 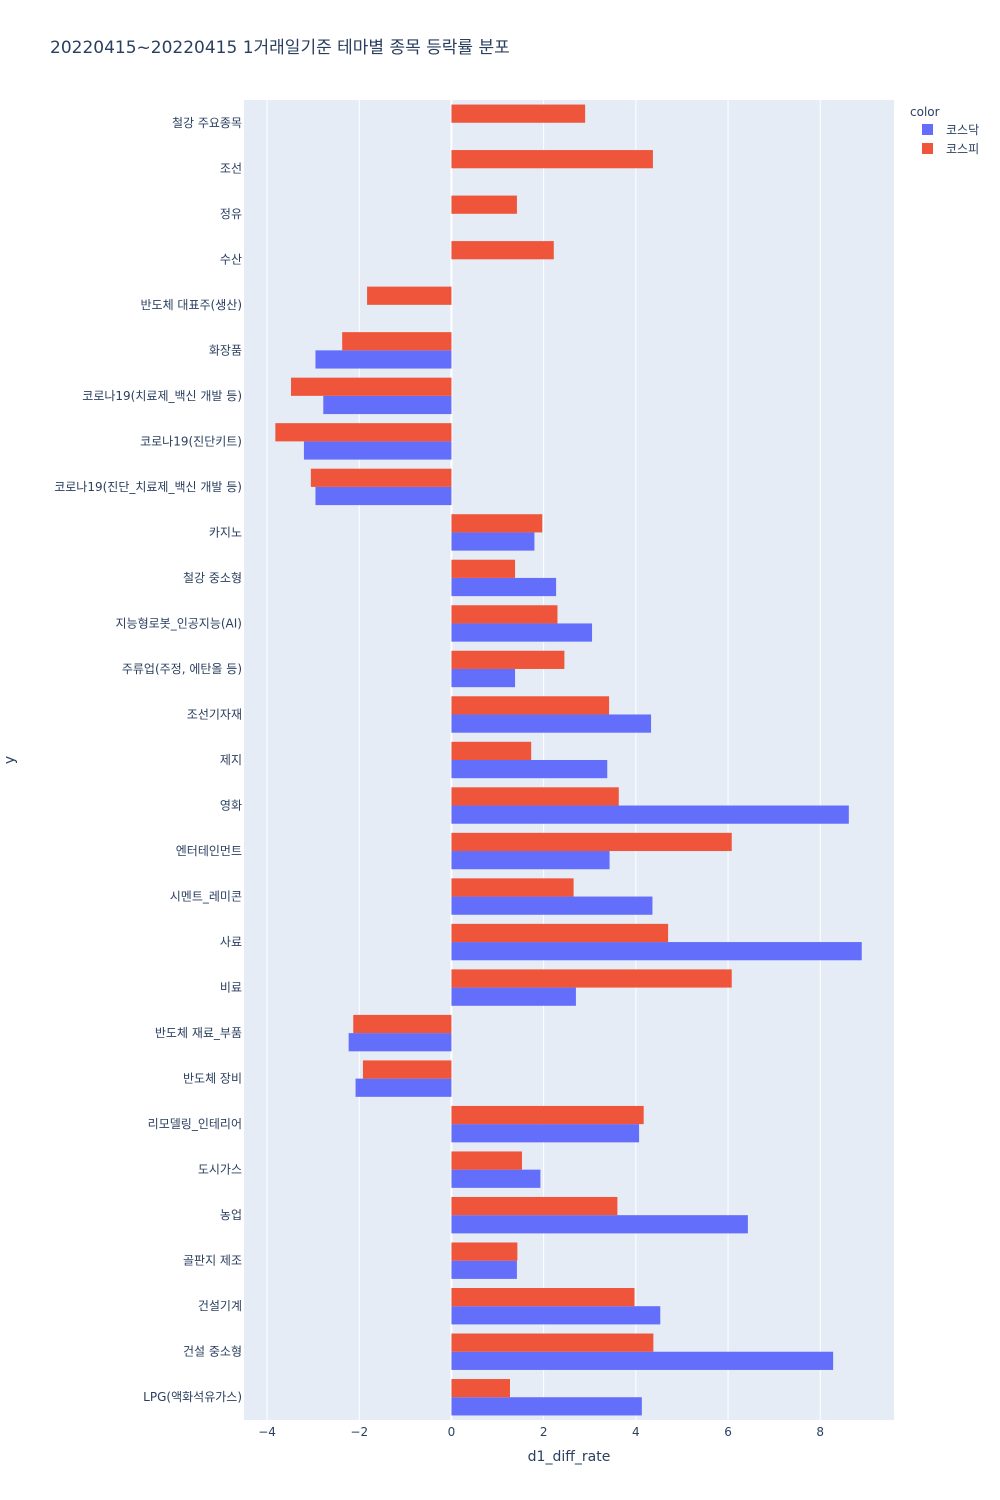 What do you see at coordinates (962, 130) in the screenshot?
I see `legend-item-label: 코스닥` at bounding box center [962, 130].